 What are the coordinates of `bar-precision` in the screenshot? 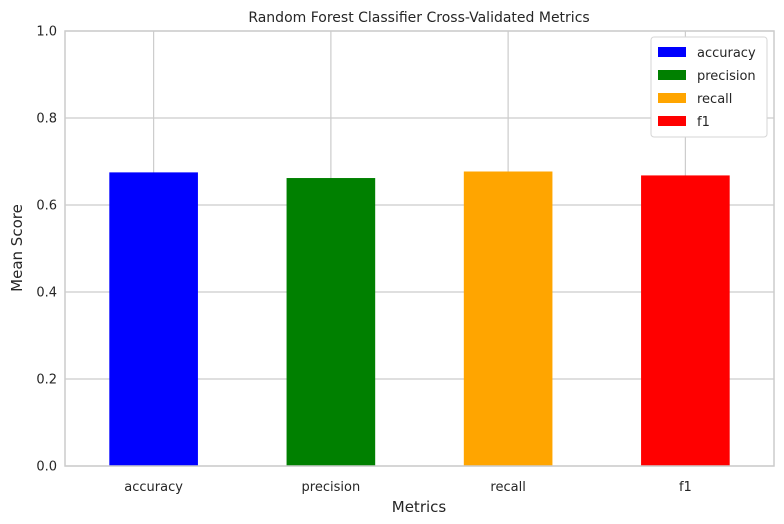 It's located at (331, 322).